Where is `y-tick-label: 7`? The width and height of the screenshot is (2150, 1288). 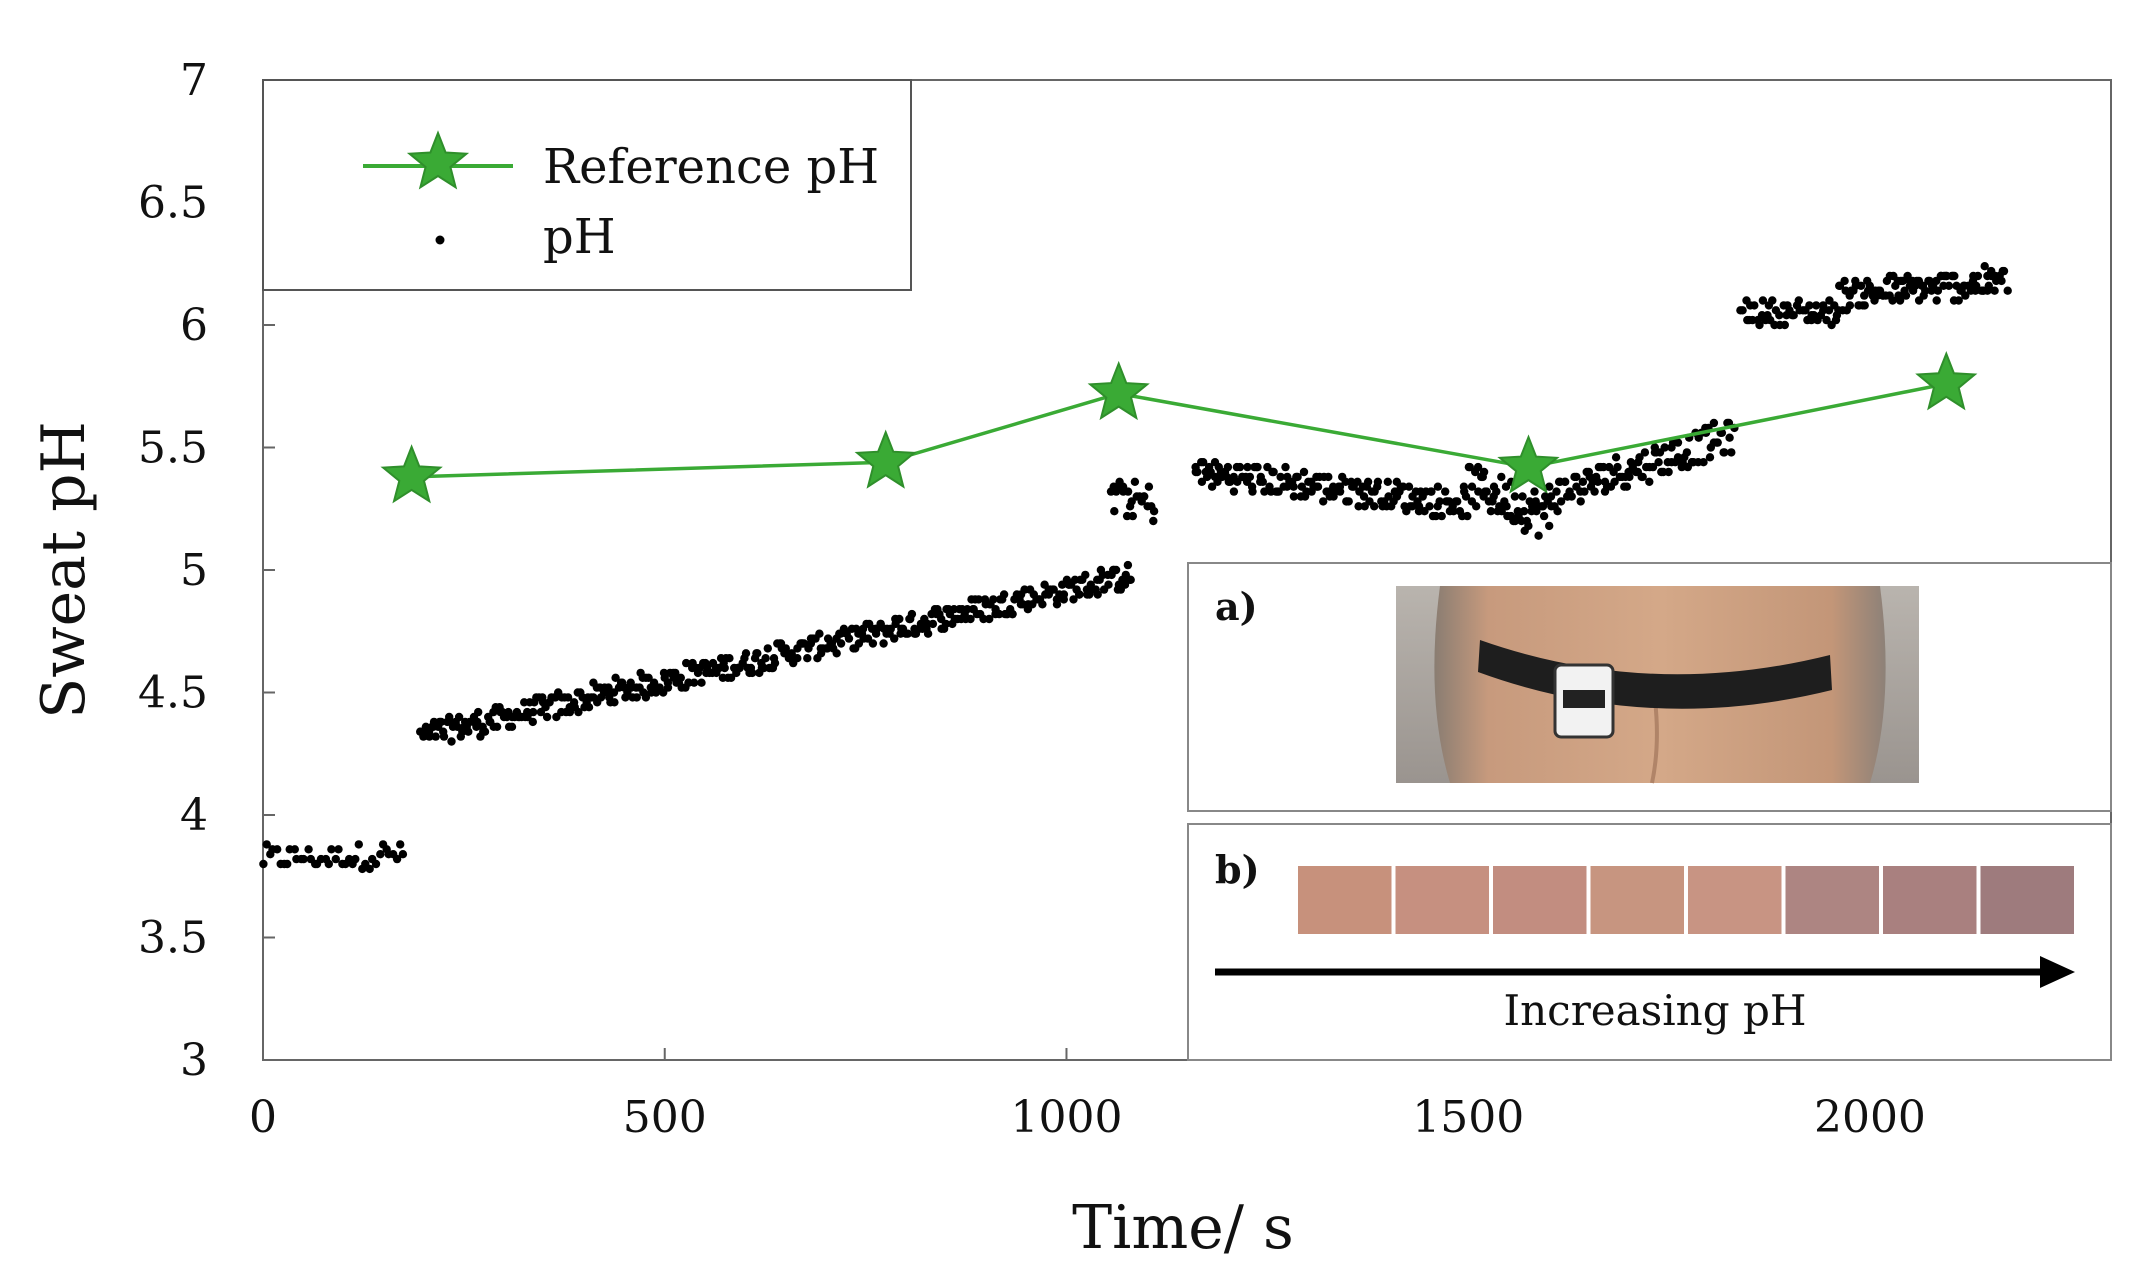 y-tick-label: 7 is located at coordinates (194, 80).